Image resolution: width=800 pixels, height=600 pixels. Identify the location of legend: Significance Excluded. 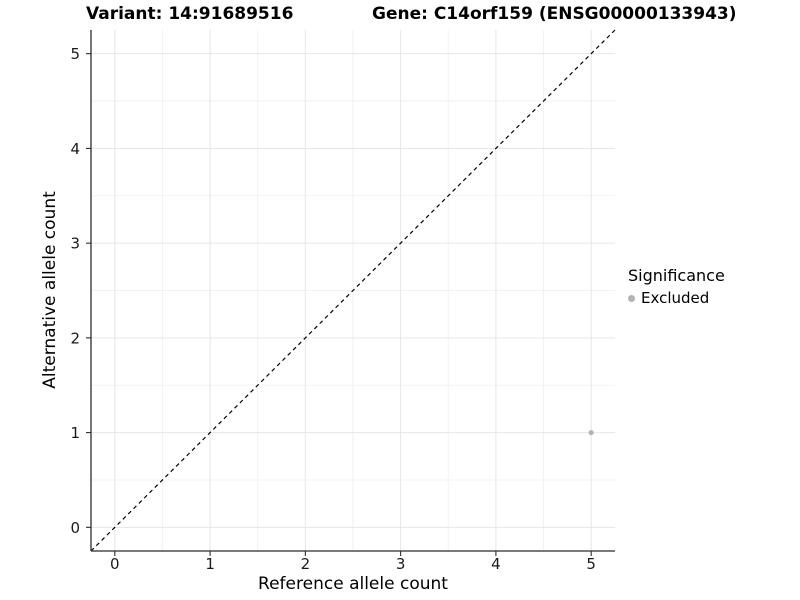
(676, 286).